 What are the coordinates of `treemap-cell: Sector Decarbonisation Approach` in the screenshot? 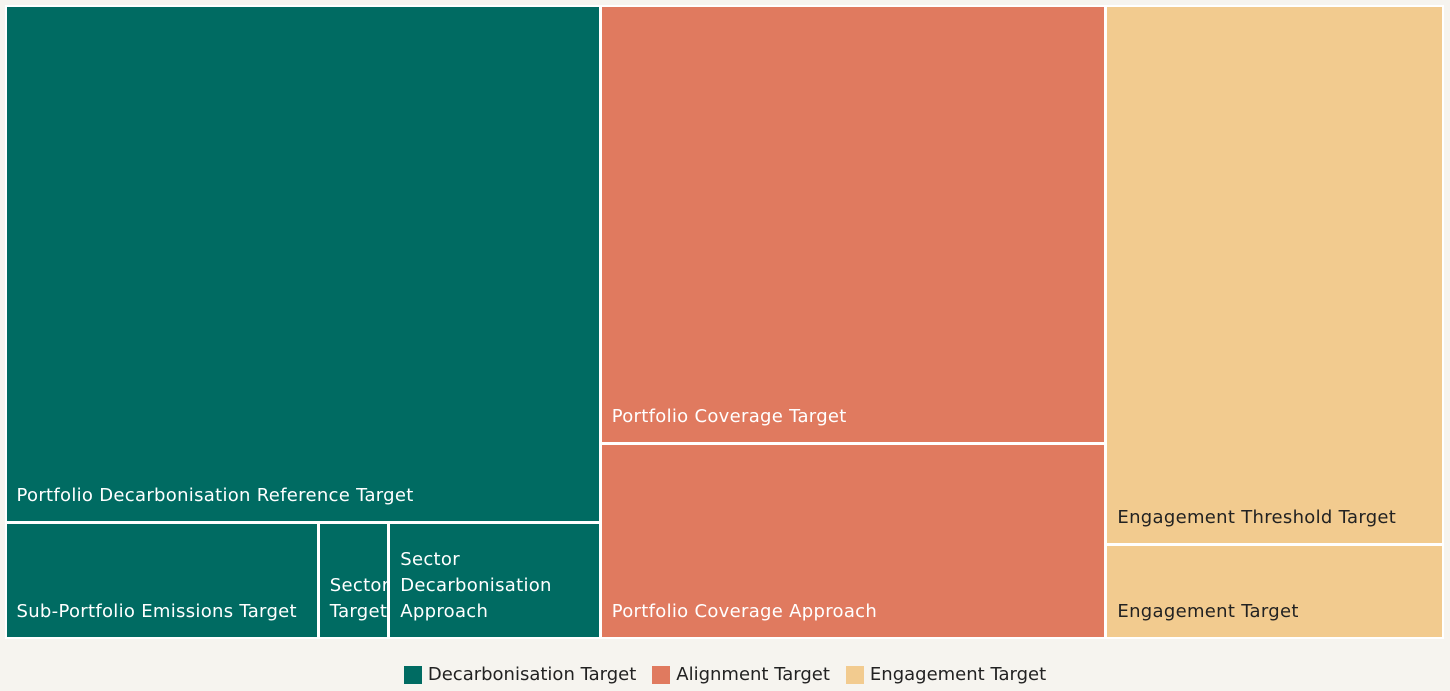 It's located at (494, 580).